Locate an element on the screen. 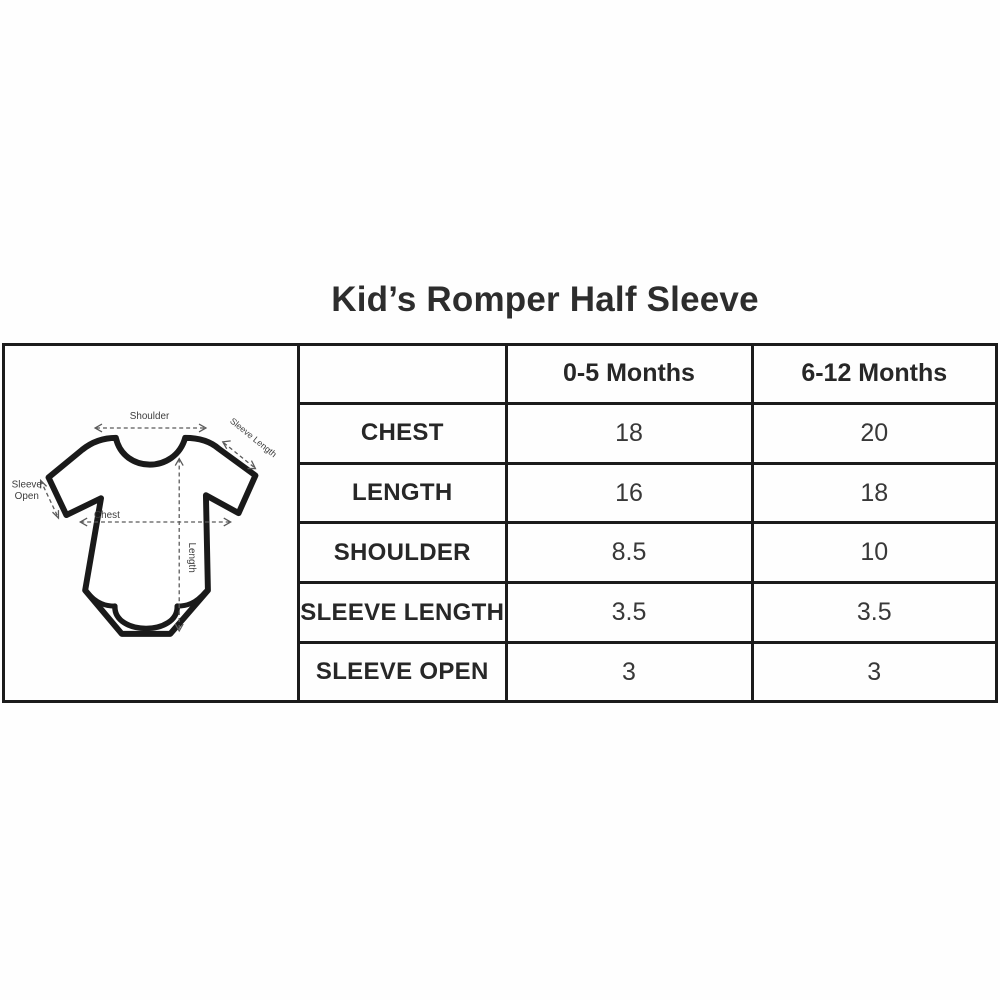  sleeve-length-value-0-5: 3.5 is located at coordinates (629, 613).